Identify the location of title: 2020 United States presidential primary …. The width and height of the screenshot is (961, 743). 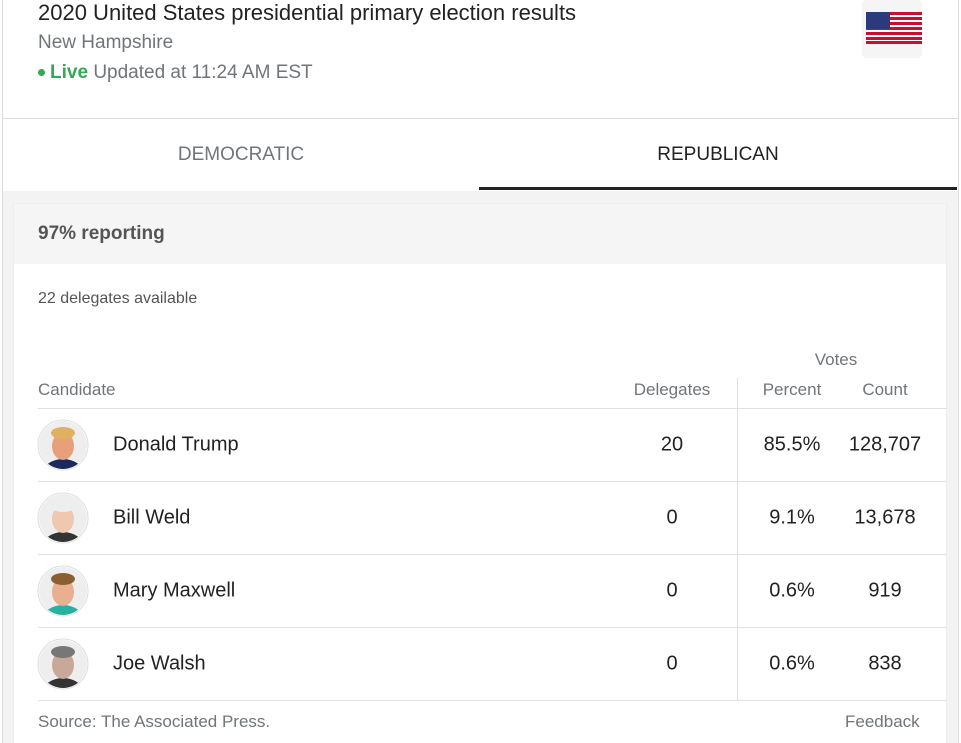
(307, 12).